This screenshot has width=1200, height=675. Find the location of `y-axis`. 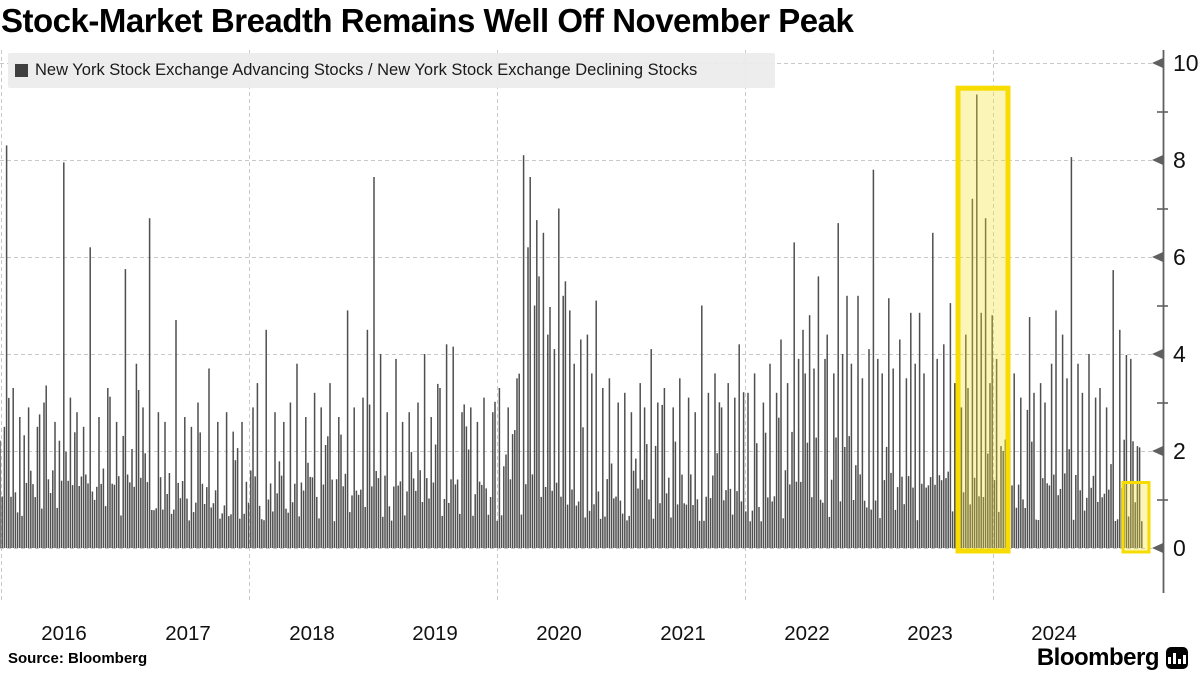

y-axis is located at coordinates (1160, 321).